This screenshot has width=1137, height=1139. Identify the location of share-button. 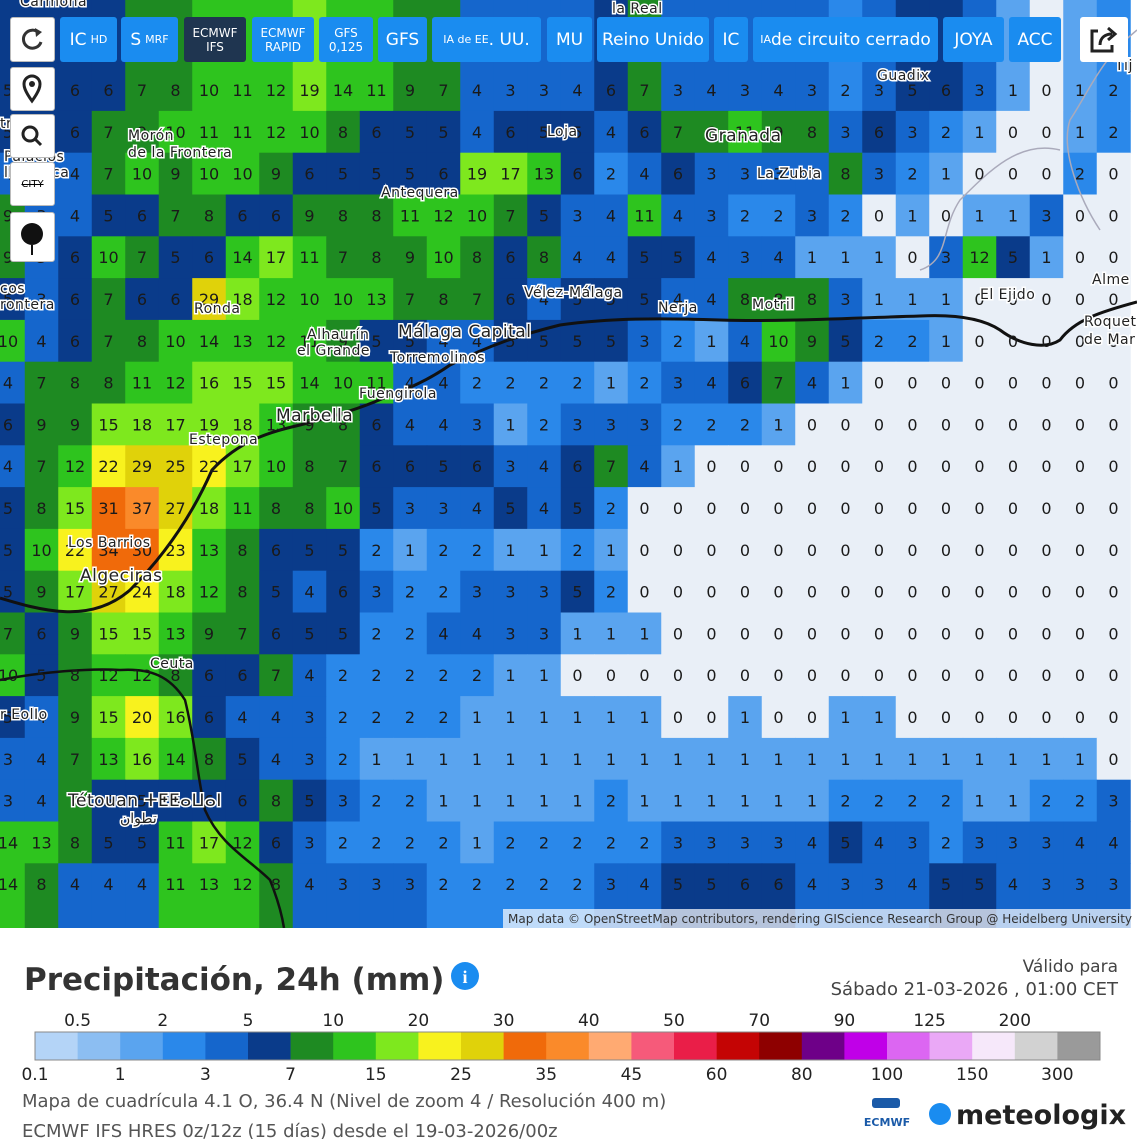
(1104, 39).